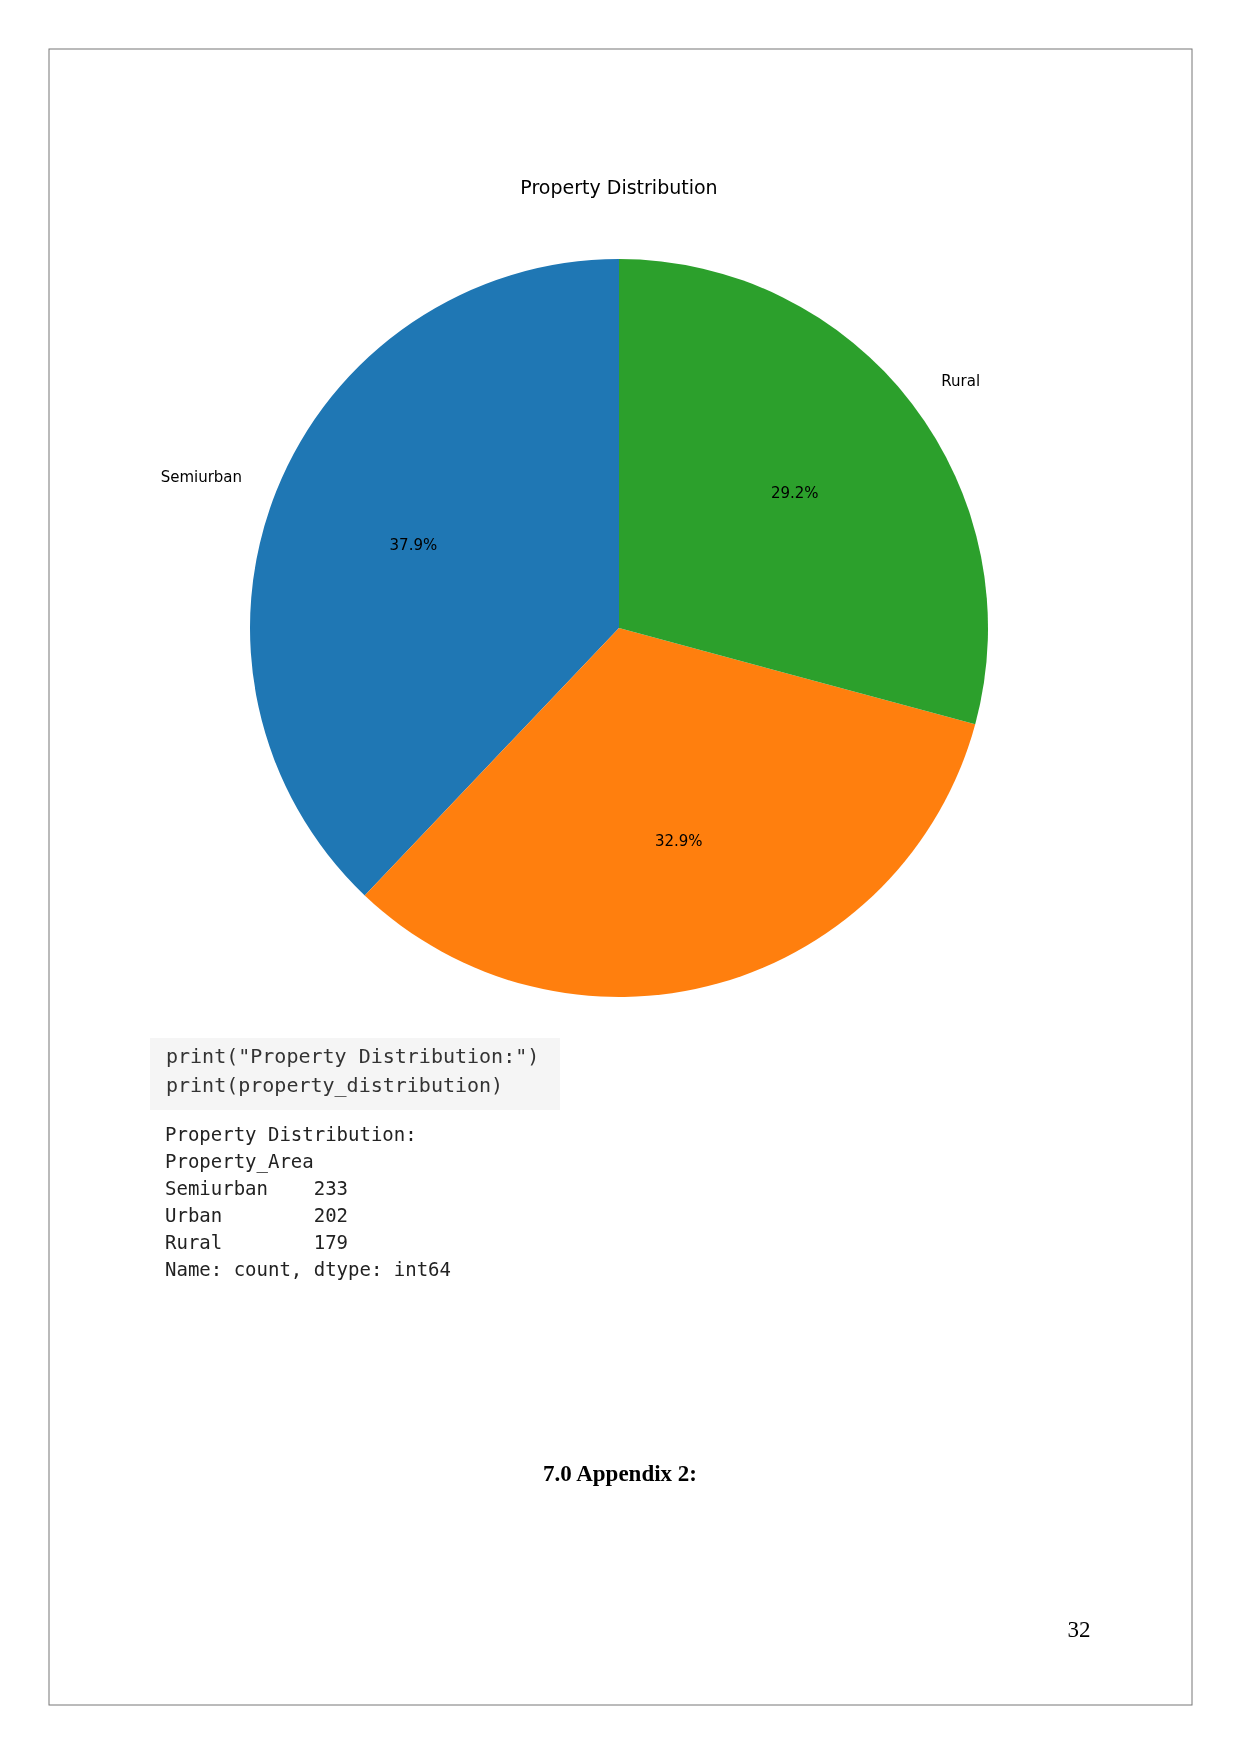  What do you see at coordinates (291, 1133) in the screenshot?
I see `text: Property Distribution:` at bounding box center [291, 1133].